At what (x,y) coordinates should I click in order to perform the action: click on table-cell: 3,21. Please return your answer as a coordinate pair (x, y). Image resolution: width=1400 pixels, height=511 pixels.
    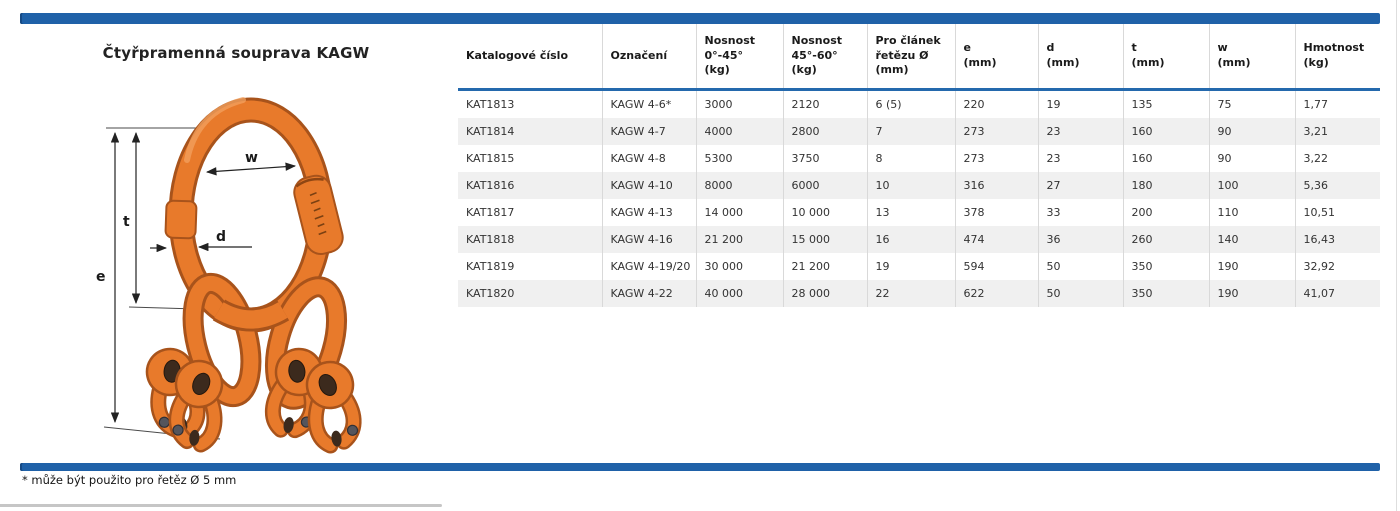
    Looking at the image, I should click on (1337, 131).